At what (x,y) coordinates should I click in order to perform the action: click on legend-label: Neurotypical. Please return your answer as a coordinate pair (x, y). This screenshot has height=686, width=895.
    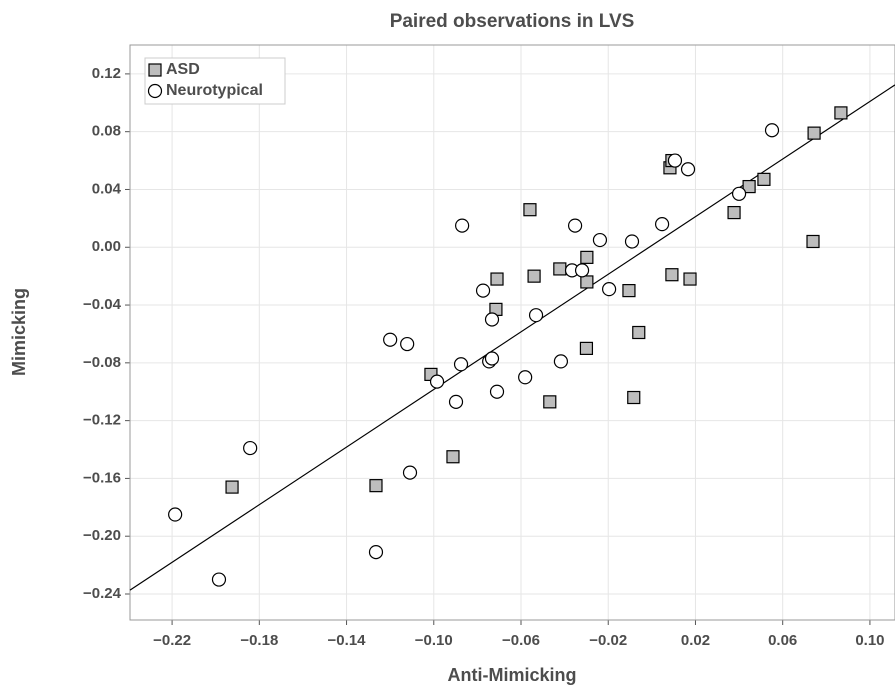
    Looking at the image, I should click on (214, 90).